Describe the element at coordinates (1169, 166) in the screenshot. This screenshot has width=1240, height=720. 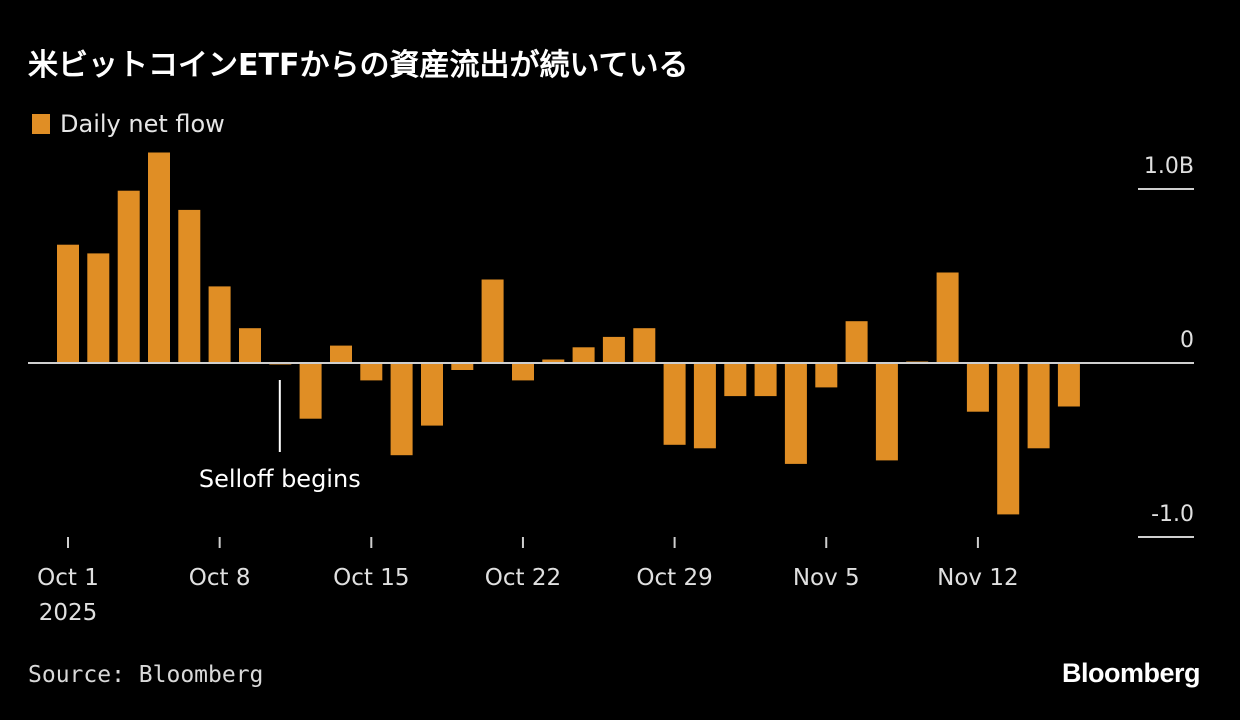
I see `y-tick-label: 1.0B` at that location.